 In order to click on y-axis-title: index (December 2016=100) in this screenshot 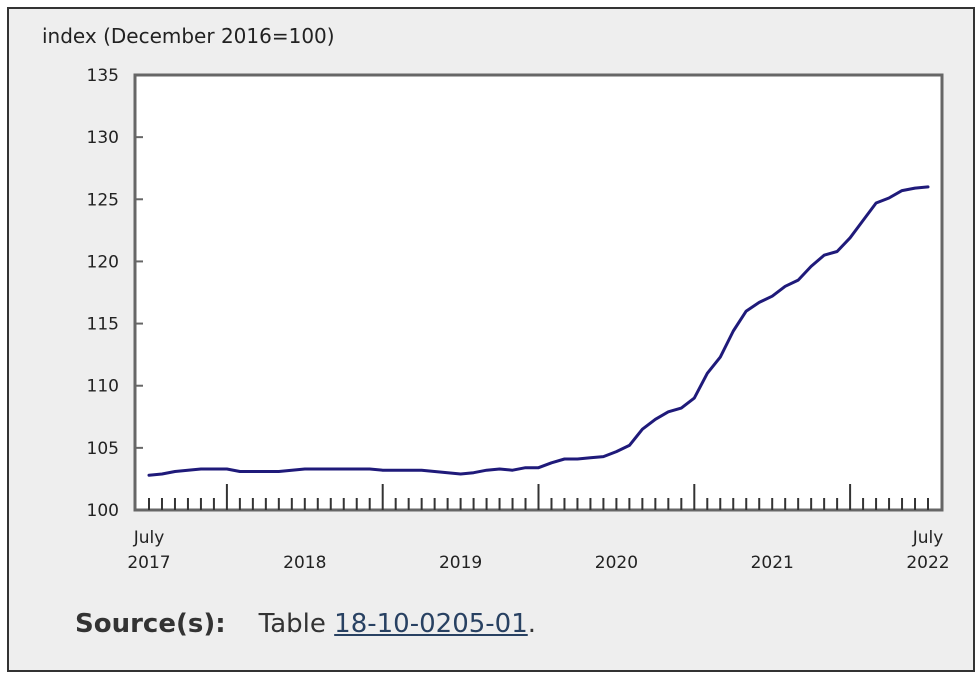, I will do `click(188, 36)`.